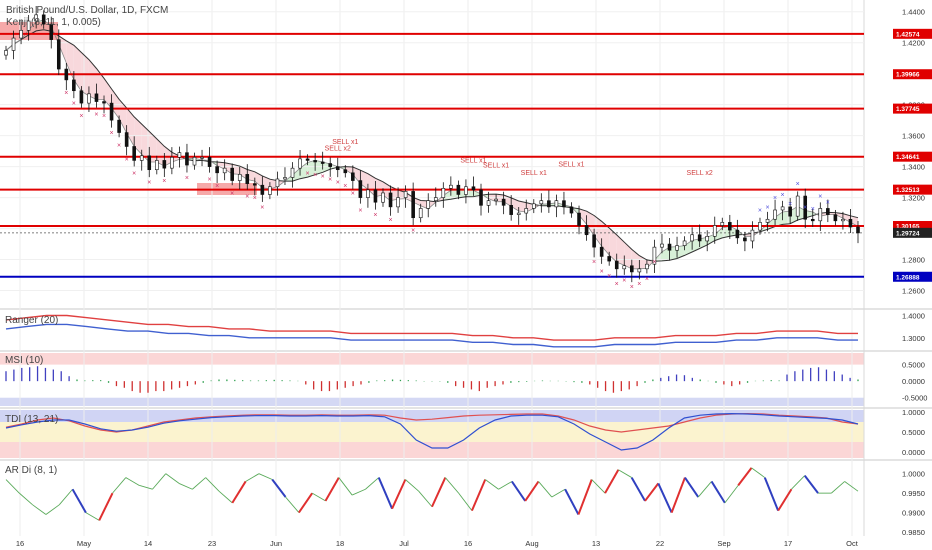 The image size is (932, 550). I want to click on ardi-y-tick: 0.9950, so click(913, 493).